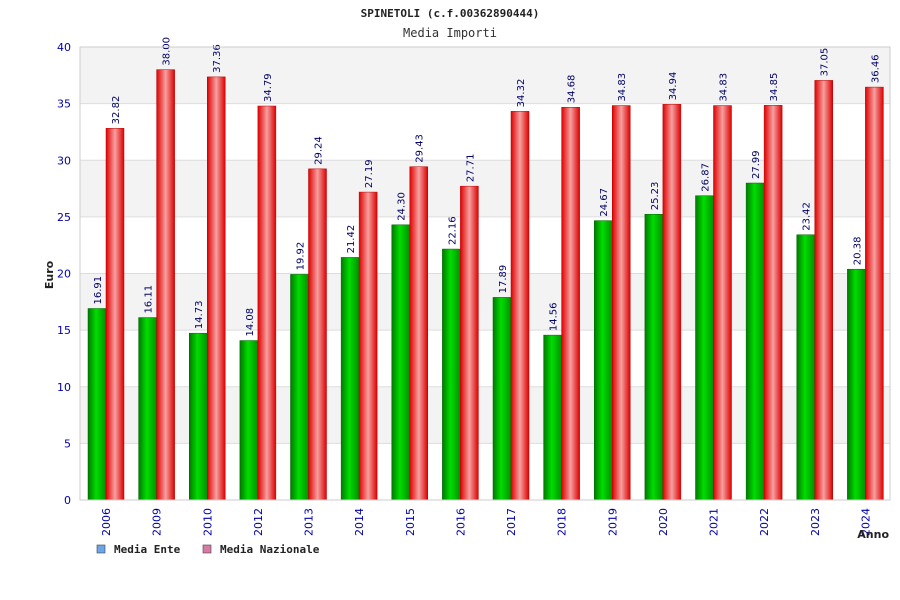 This screenshot has width=900, height=600. I want to click on x-tick-label: 2020, so click(663, 522).